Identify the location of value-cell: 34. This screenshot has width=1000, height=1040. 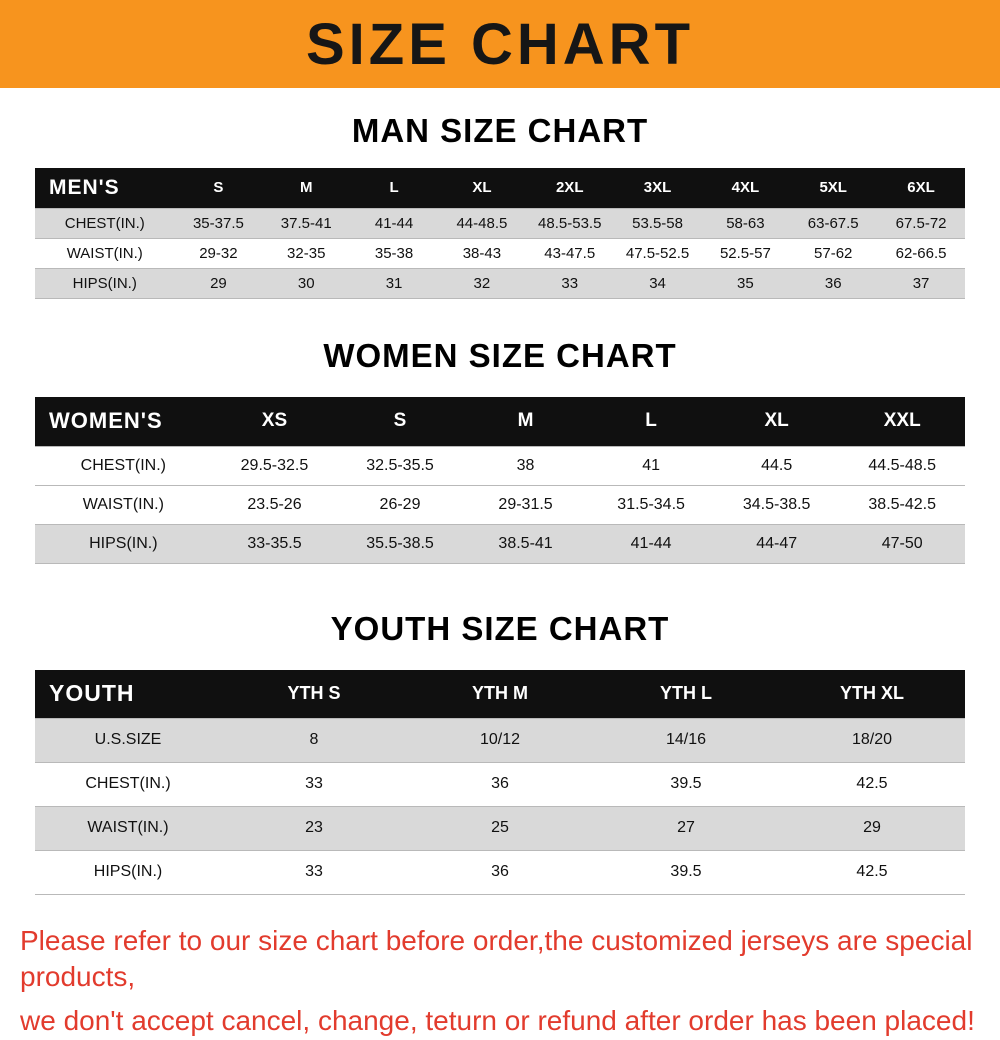
(657, 283).